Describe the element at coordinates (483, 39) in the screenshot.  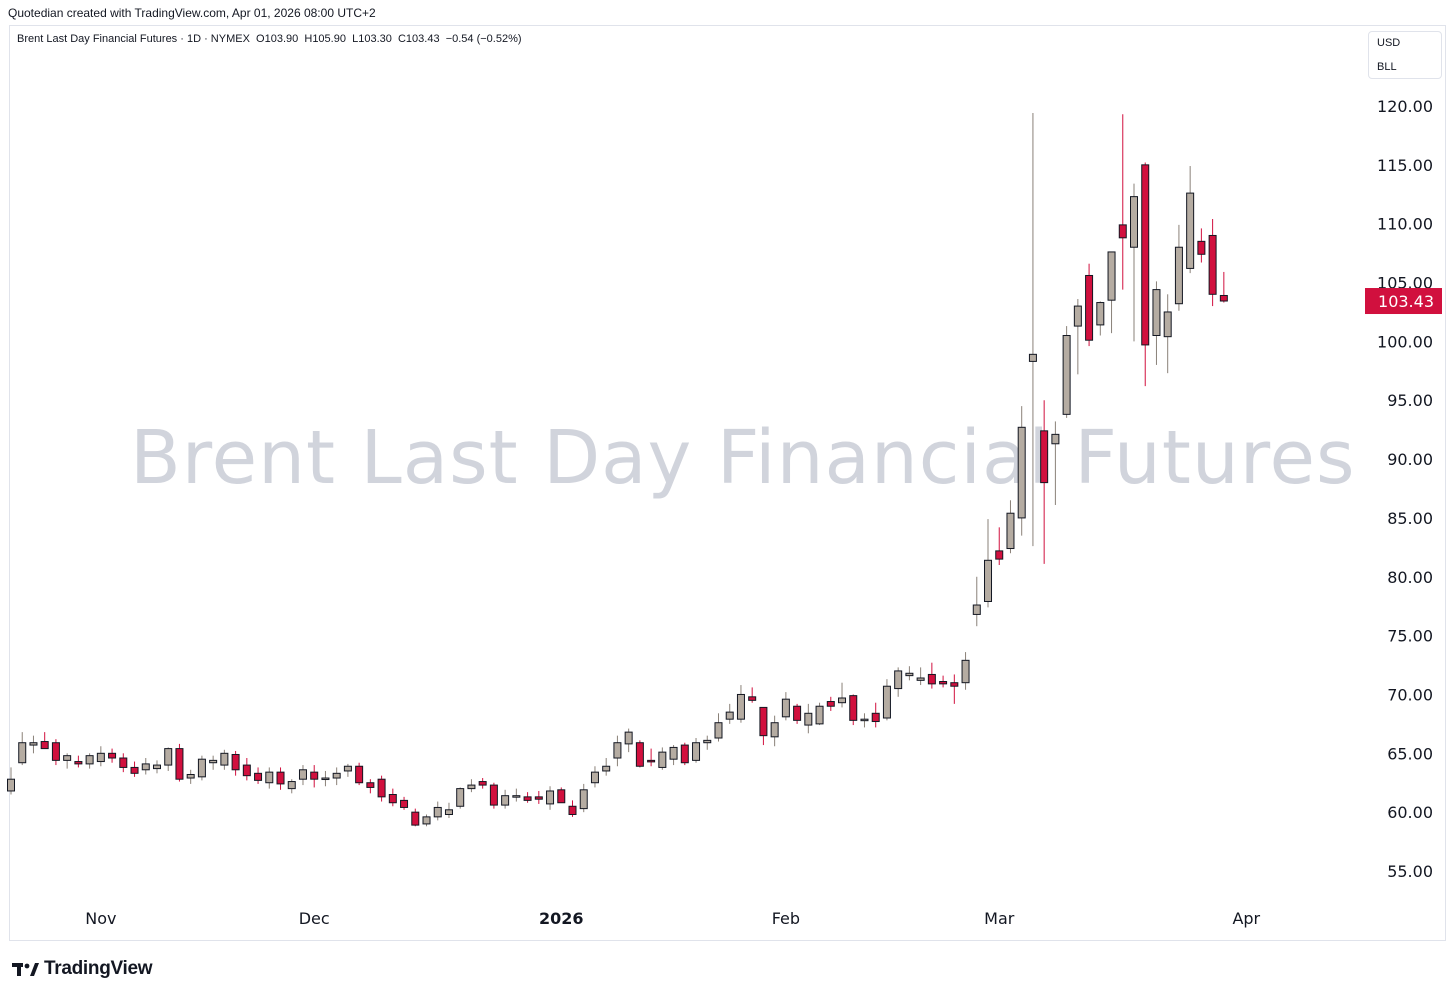
I see `legend-change: −0.54 (−0.52%)` at that location.